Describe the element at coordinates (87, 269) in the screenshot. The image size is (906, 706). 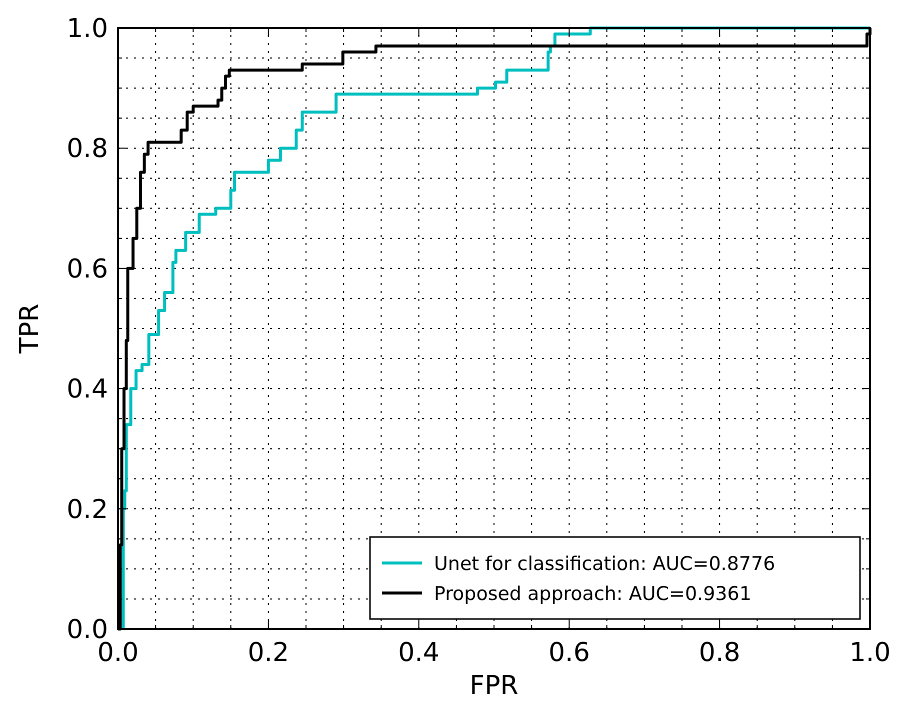
I see `y-tick-label: 0.6` at that location.